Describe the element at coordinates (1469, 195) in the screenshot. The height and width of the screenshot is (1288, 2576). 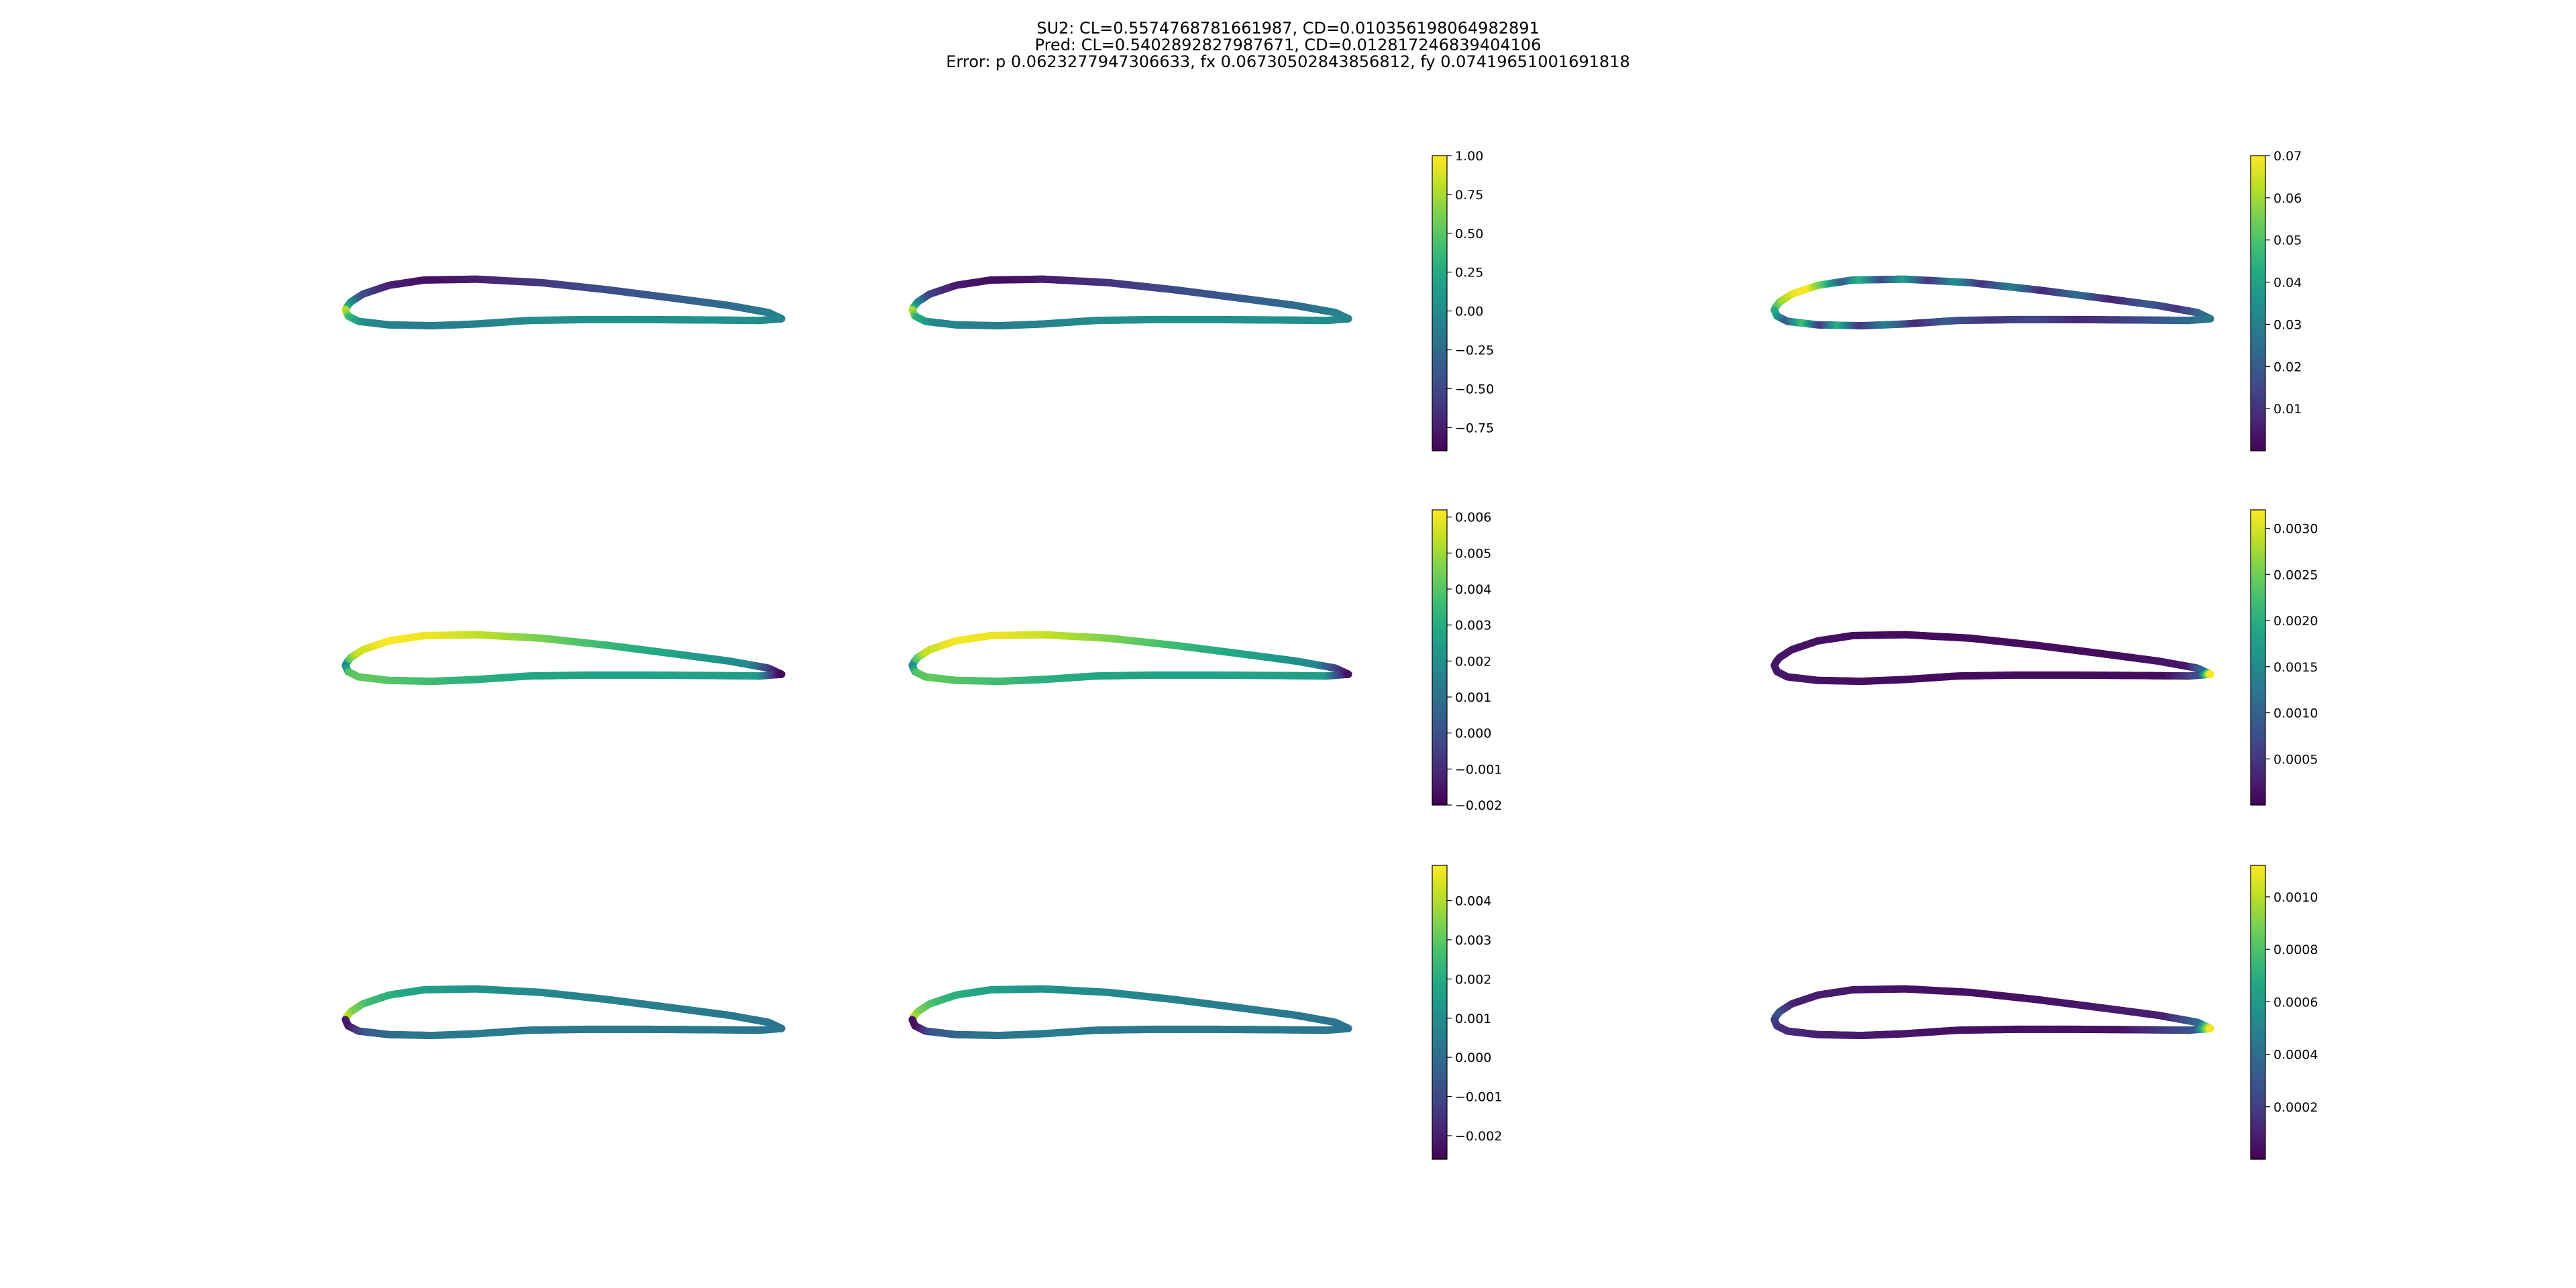
I see `colorbar-p-shared-tick-label: 0.75` at that location.